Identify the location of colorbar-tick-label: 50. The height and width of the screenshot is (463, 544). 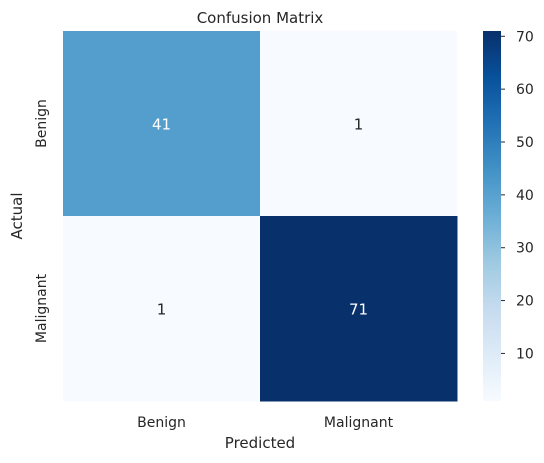
(525, 143).